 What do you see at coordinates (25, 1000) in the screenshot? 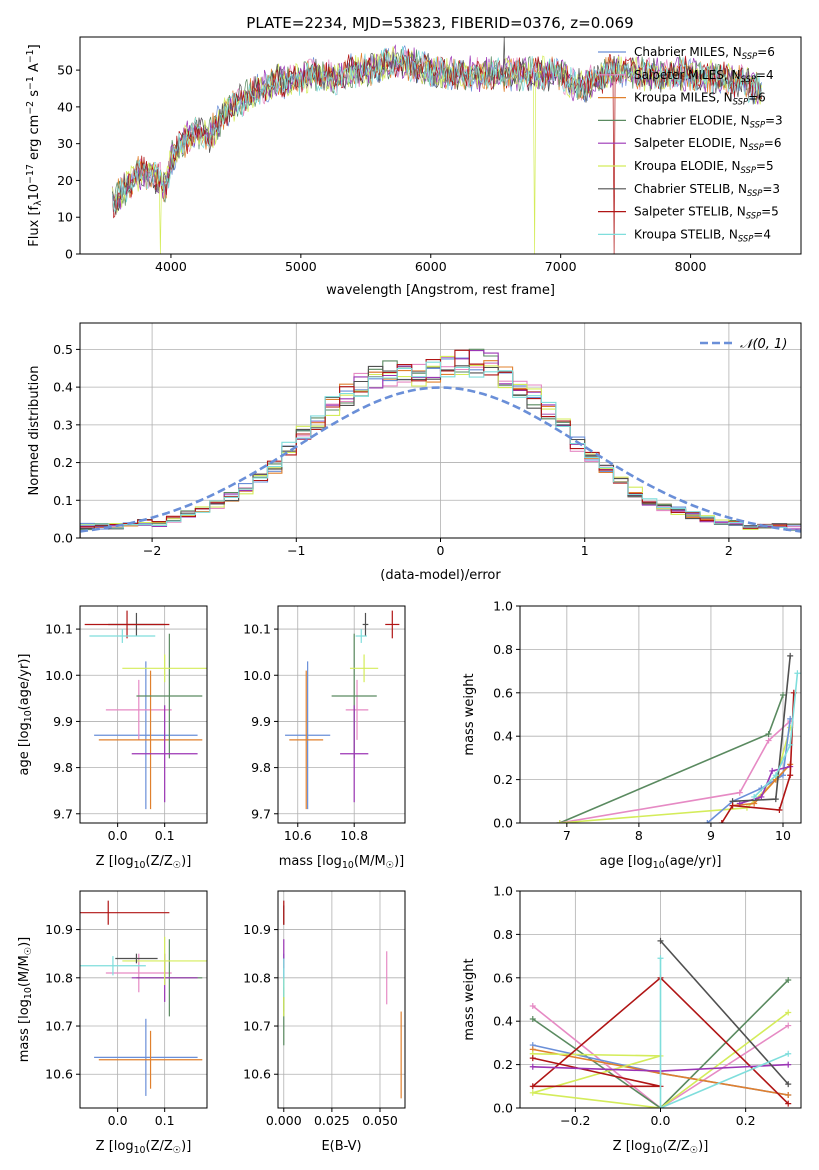
I see `y-axis-label: mass [log10(M/M☉)]` at bounding box center [25, 1000].